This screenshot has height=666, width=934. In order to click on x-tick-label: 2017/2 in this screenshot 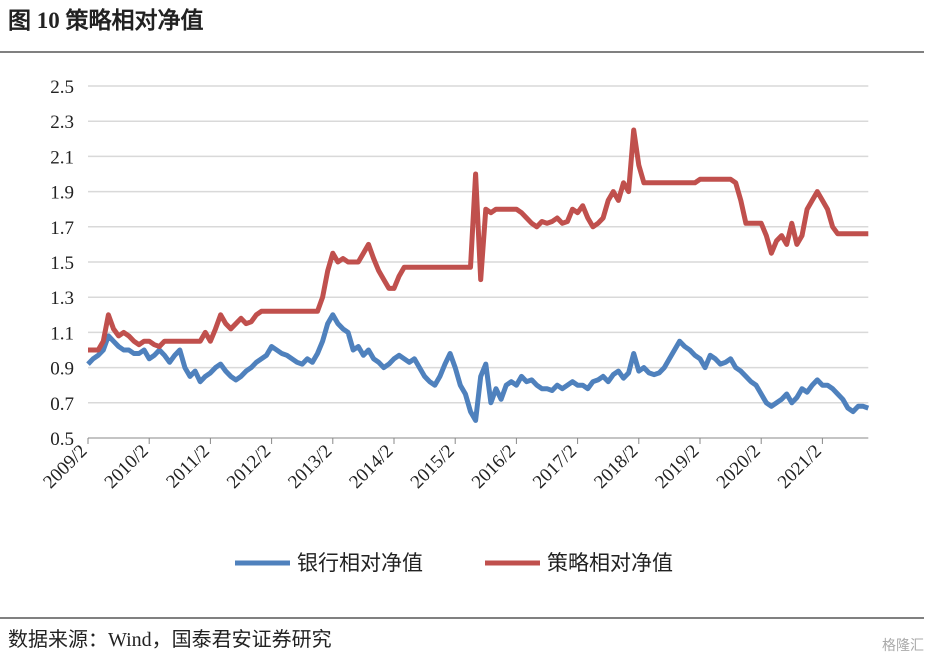, I will do `click(555, 467)`.